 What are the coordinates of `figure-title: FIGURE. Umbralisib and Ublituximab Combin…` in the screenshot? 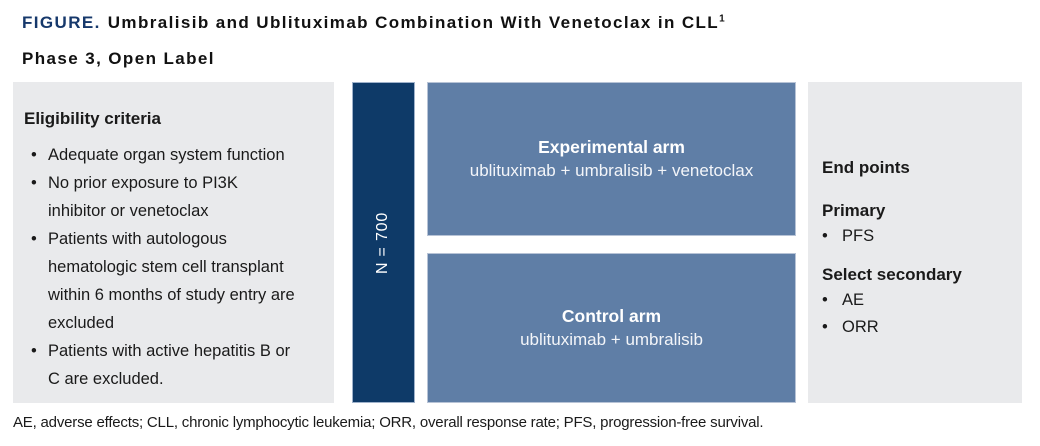 It's located at (373, 23).